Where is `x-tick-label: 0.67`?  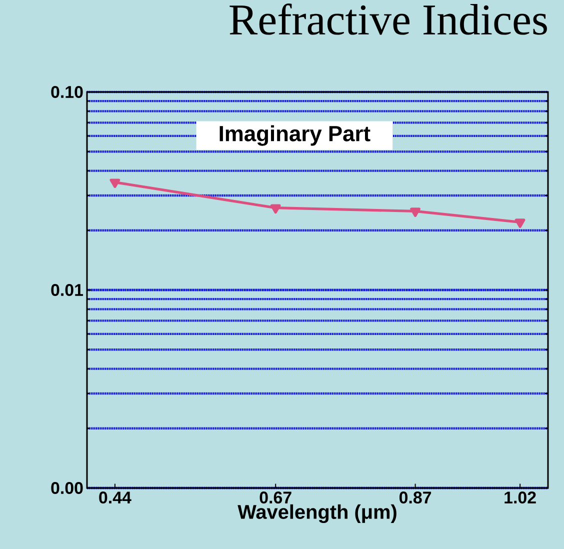
x-tick-label: 0.67 is located at coordinates (276, 498).